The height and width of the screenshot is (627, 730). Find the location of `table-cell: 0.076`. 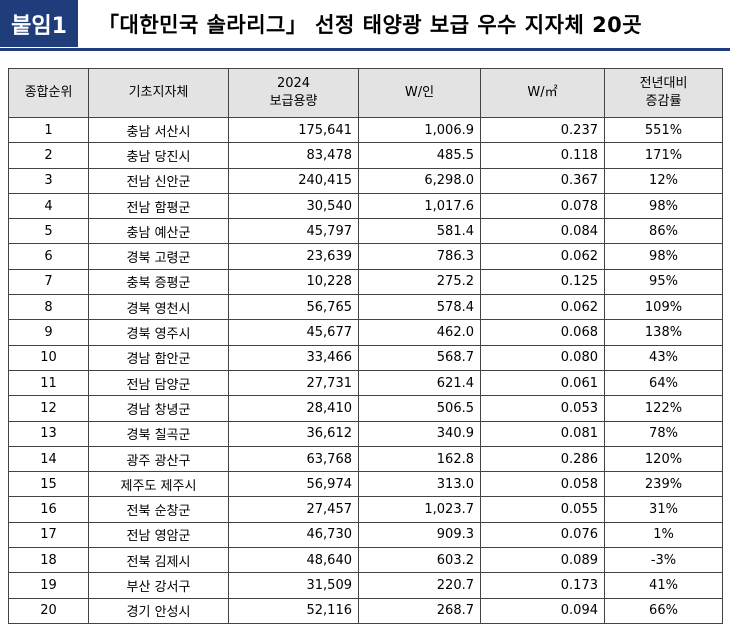

table-cell: 0.076 is located at coordinates (542, 535).